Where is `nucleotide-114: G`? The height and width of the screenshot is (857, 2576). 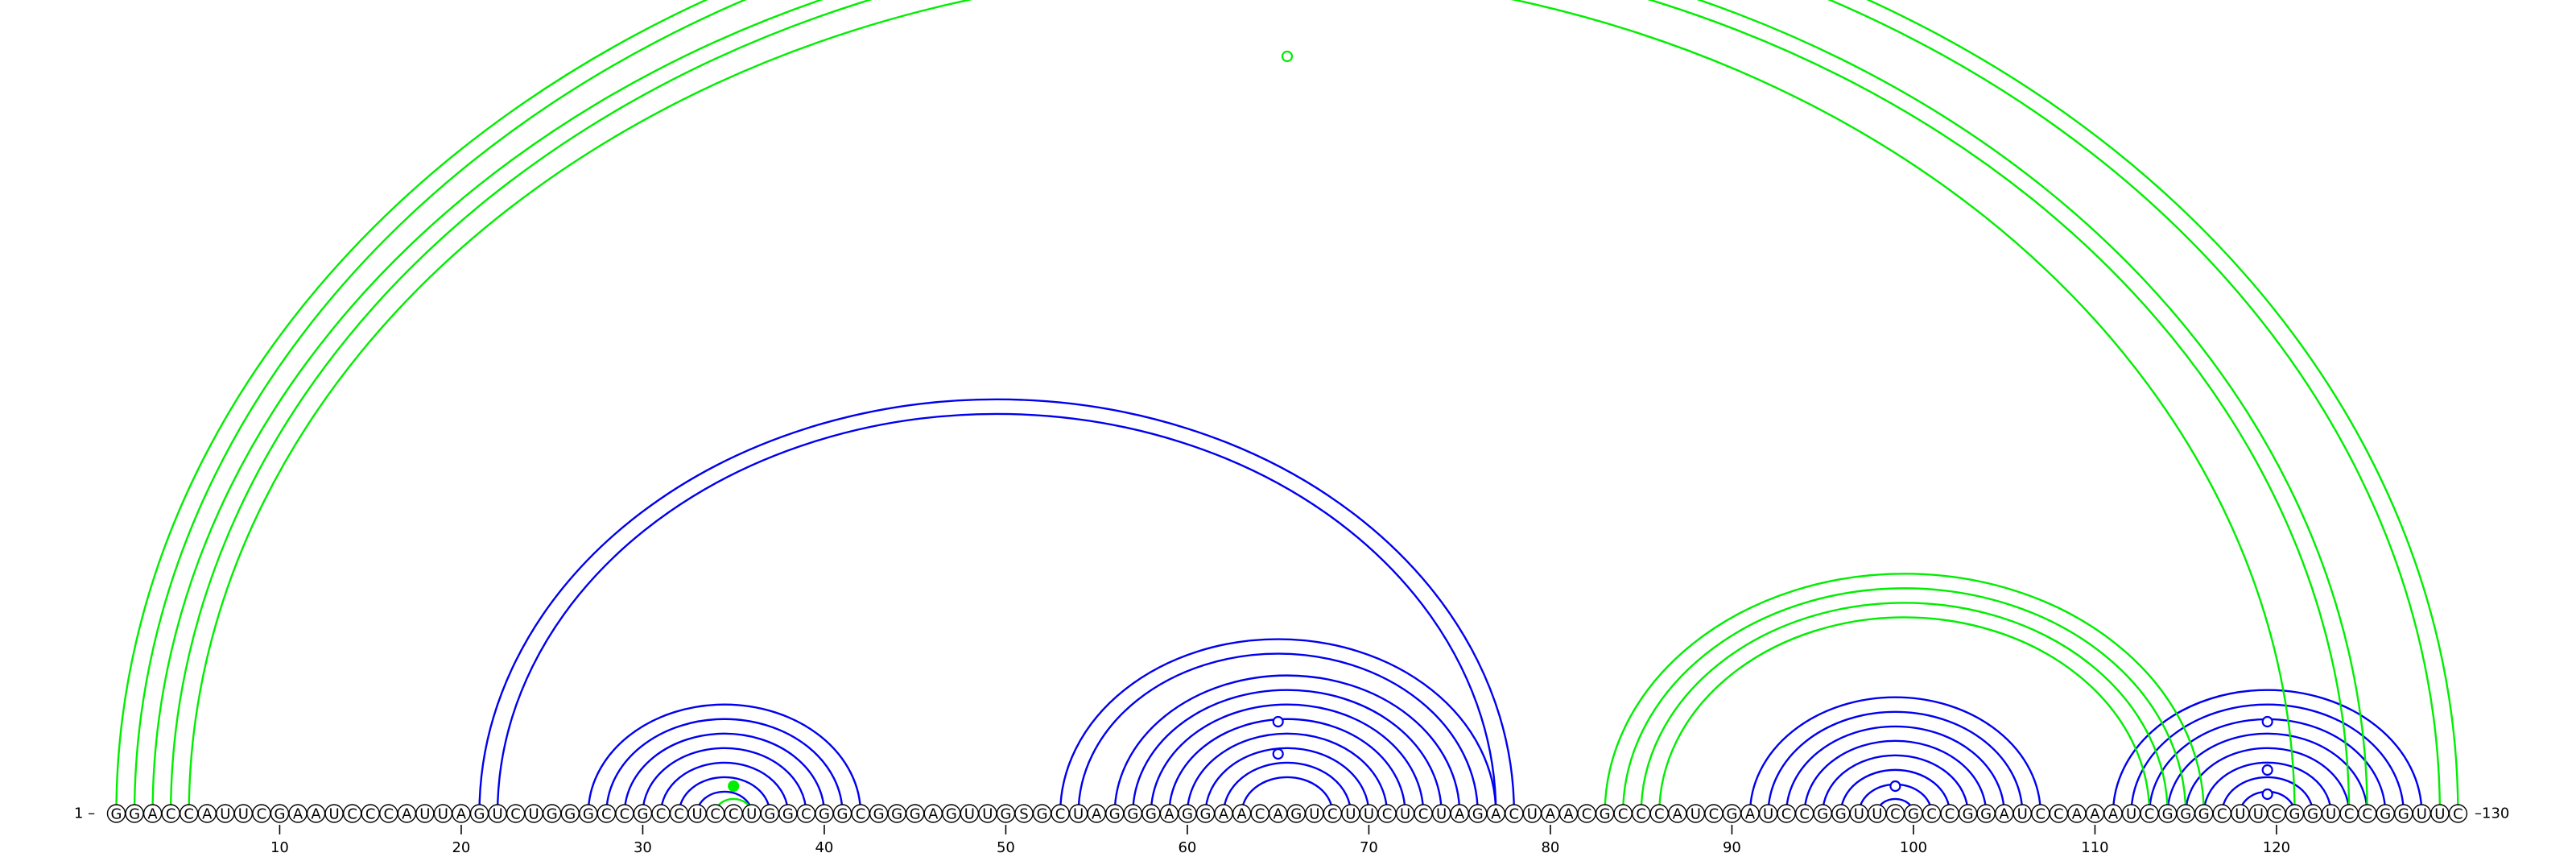
nucleotide-114: G is located at coordinates (2167, 813).